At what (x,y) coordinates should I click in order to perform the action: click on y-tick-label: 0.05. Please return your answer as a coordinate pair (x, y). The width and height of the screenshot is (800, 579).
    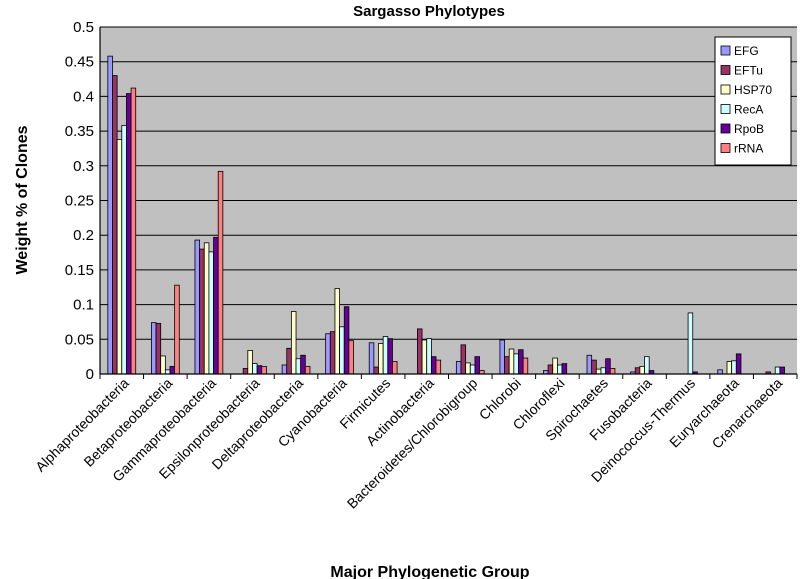
    Looking at the image, I should click on (79, 339).